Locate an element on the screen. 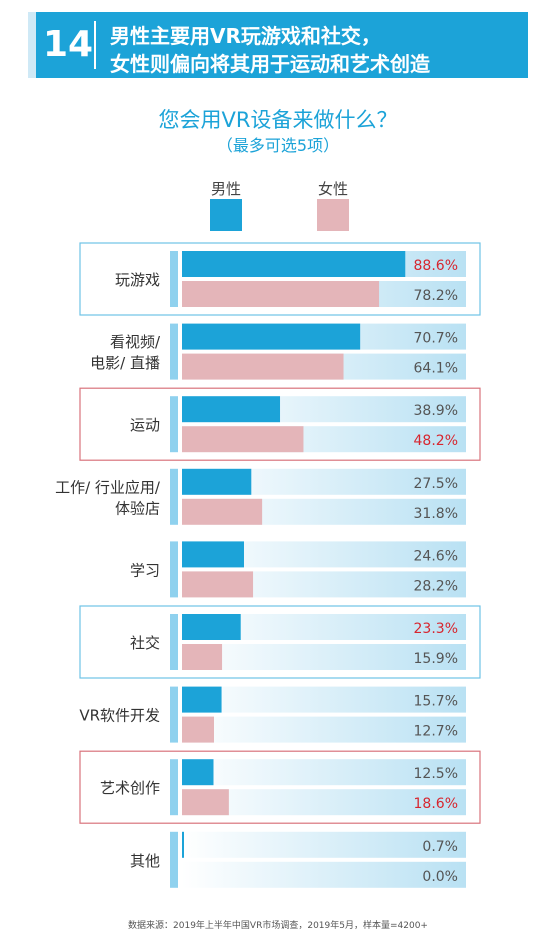 This screenshot has width=556, height=941. header-title-line2: 女性则偏向将其用于运动和艺术创造 is located at coordinates (270, 64).